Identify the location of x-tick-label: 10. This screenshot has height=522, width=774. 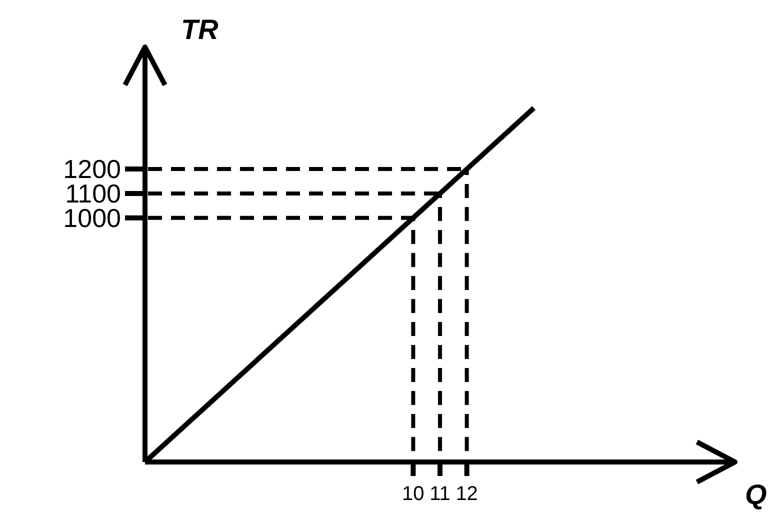
(413, 494).